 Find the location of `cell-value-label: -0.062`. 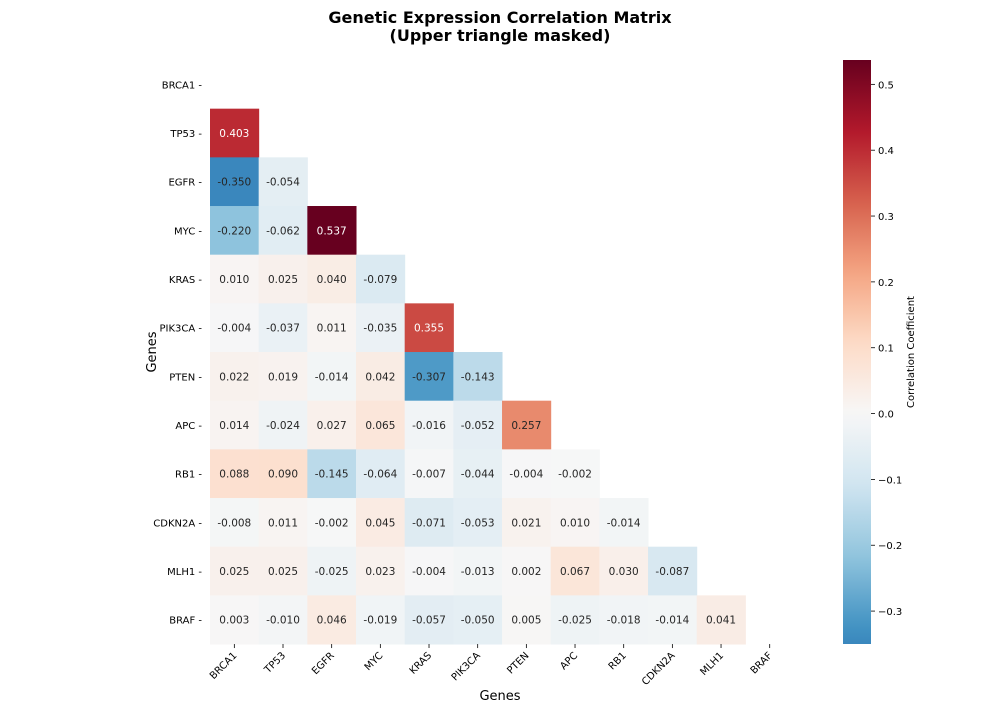

cell-value-label: -0.062 is located at coordinates (283, 231).